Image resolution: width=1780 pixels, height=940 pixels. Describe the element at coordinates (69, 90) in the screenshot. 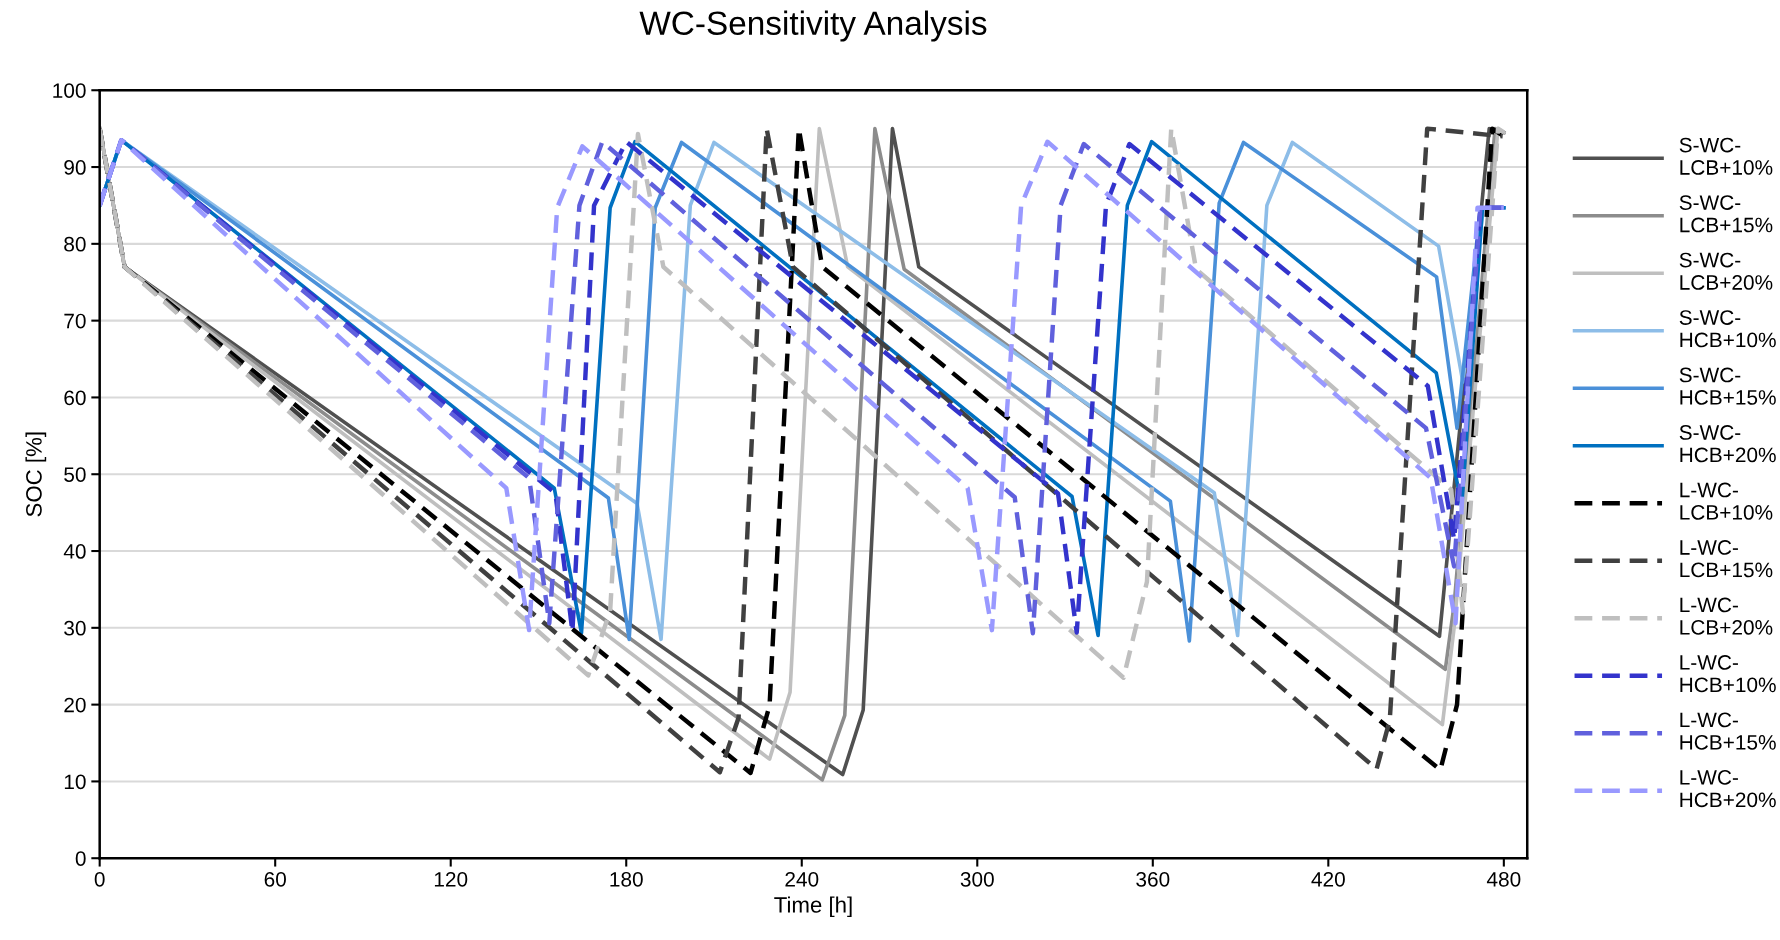

I see `y-tick-label: 100` at that location.